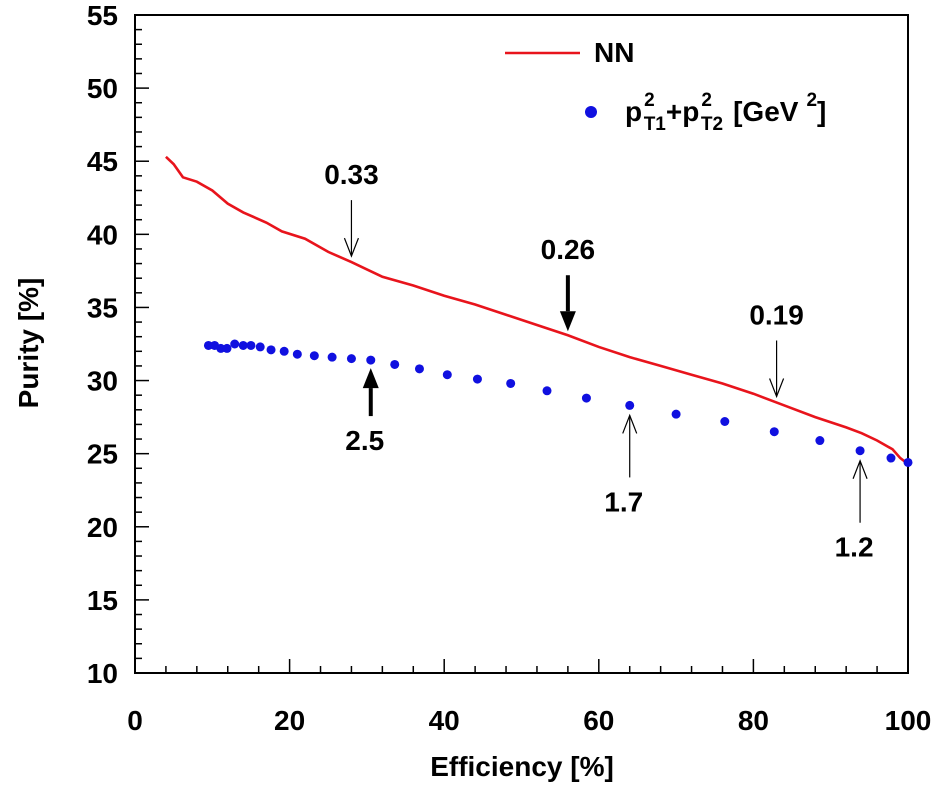  I want to click on annotation-label: 2.5, so click(364, 440).